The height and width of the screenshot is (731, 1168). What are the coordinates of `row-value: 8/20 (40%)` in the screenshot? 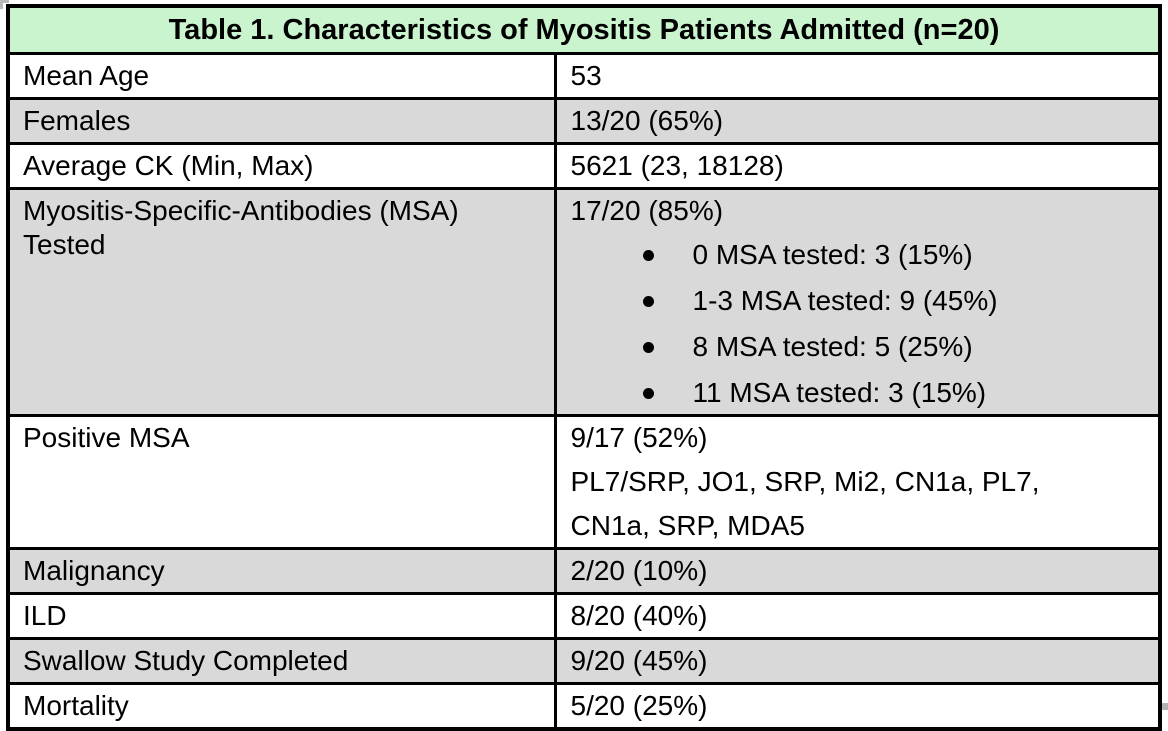 It's located at (857, 616).